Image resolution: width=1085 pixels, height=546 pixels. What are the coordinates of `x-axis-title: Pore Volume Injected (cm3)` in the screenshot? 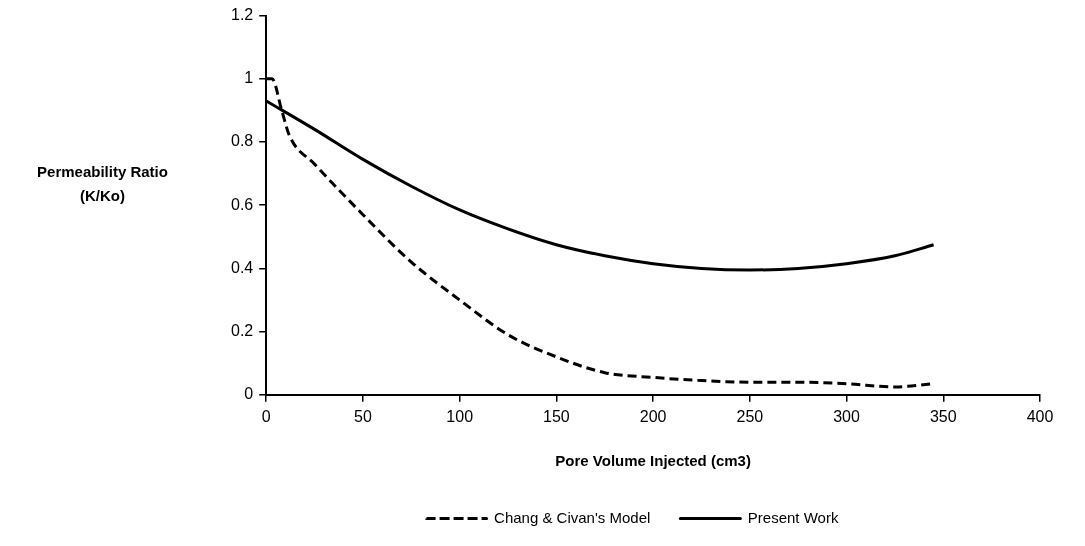 It's located at (653, 461).